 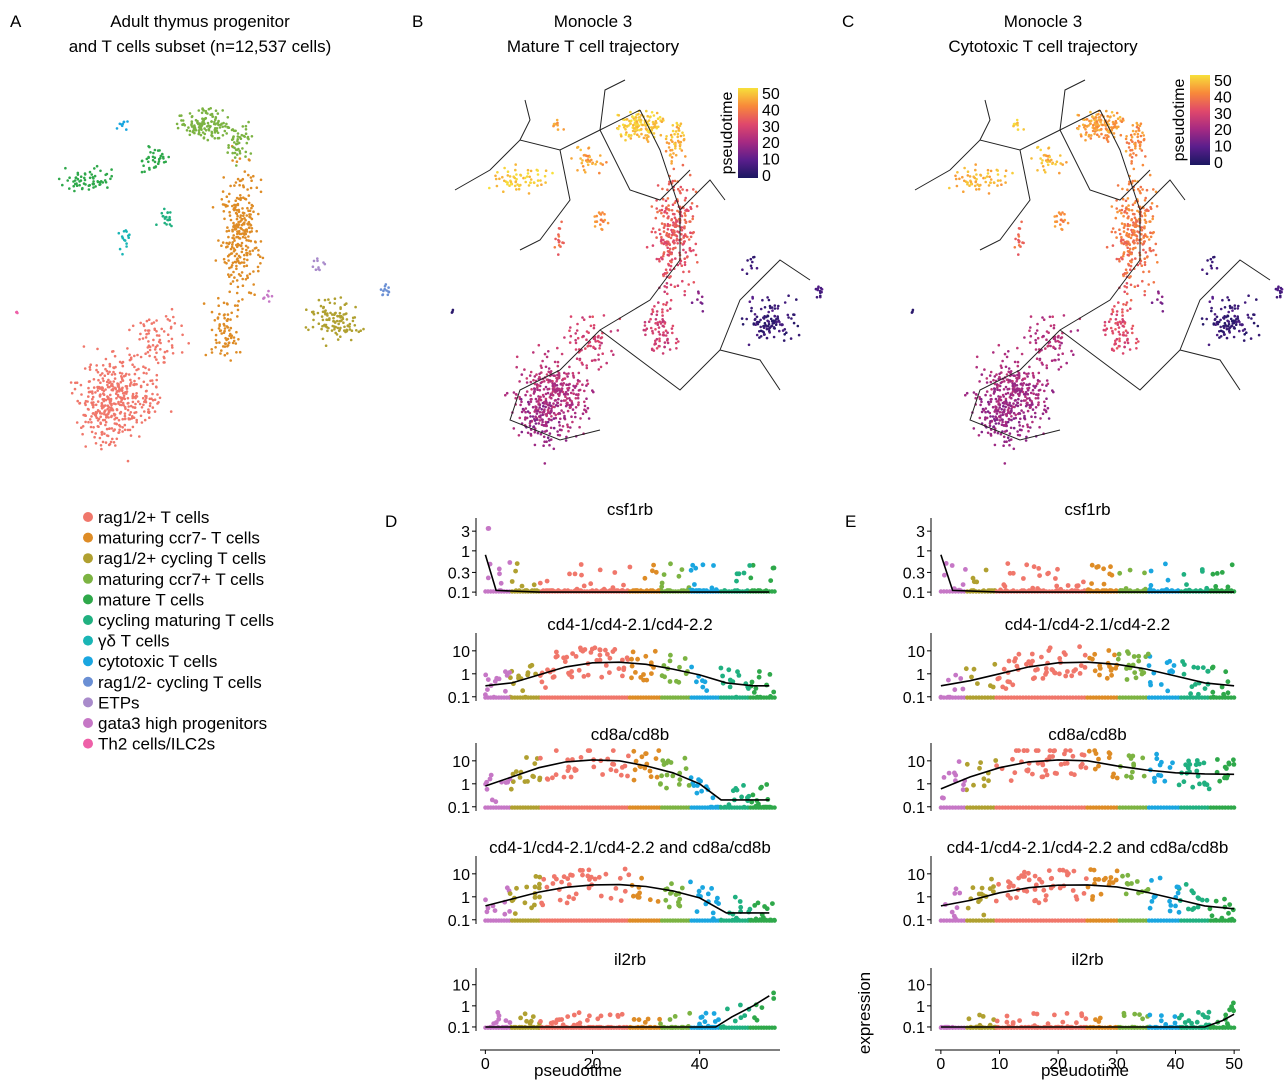 What do you see at coordinates (1165, 325) in the screenshot?
I see `trajectory-branch` at bounding box center [1165, 325].